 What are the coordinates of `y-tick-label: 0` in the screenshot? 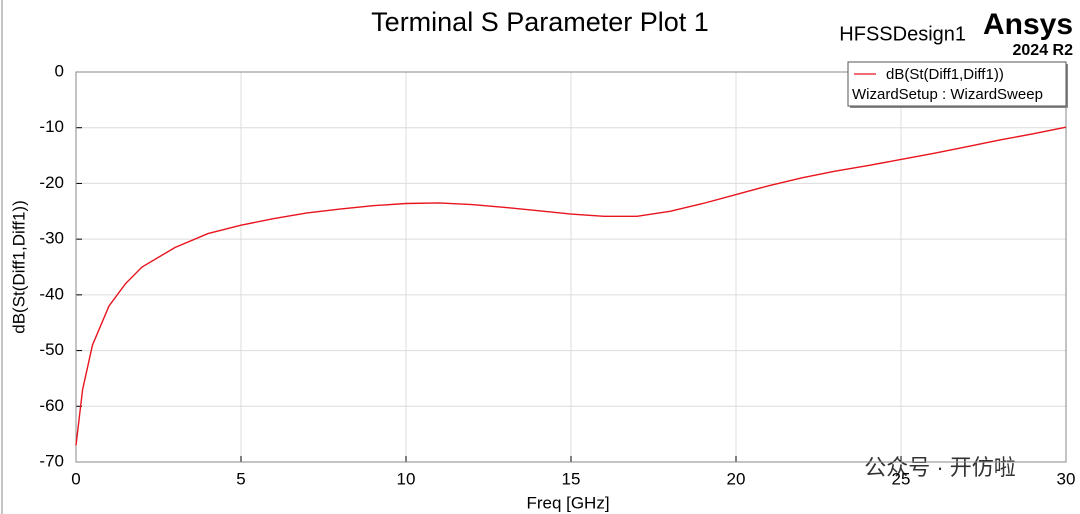 It's located at (59, 70).